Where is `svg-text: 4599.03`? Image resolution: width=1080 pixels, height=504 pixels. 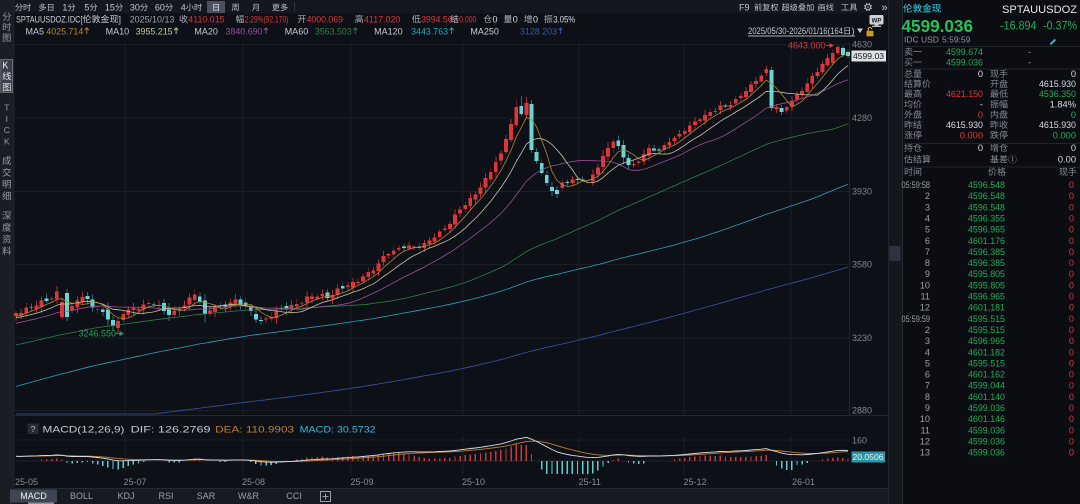
svg-text: 4599.03 is located at coordinates (868, 56).